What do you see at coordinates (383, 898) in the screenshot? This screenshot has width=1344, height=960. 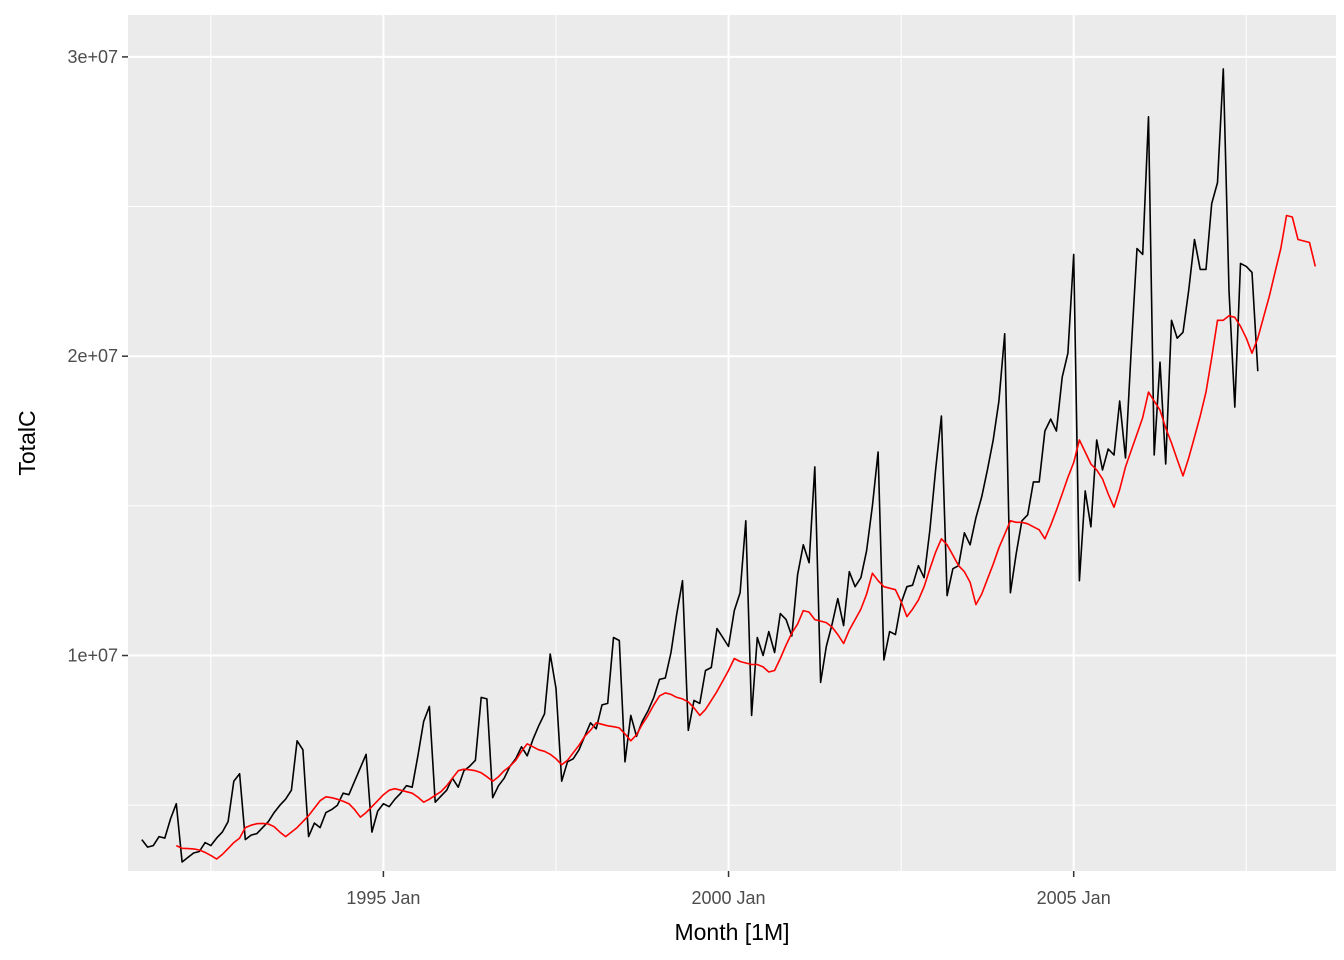 I see `x-tick-label: 1995 Jan` at bounding box center [383, 898].